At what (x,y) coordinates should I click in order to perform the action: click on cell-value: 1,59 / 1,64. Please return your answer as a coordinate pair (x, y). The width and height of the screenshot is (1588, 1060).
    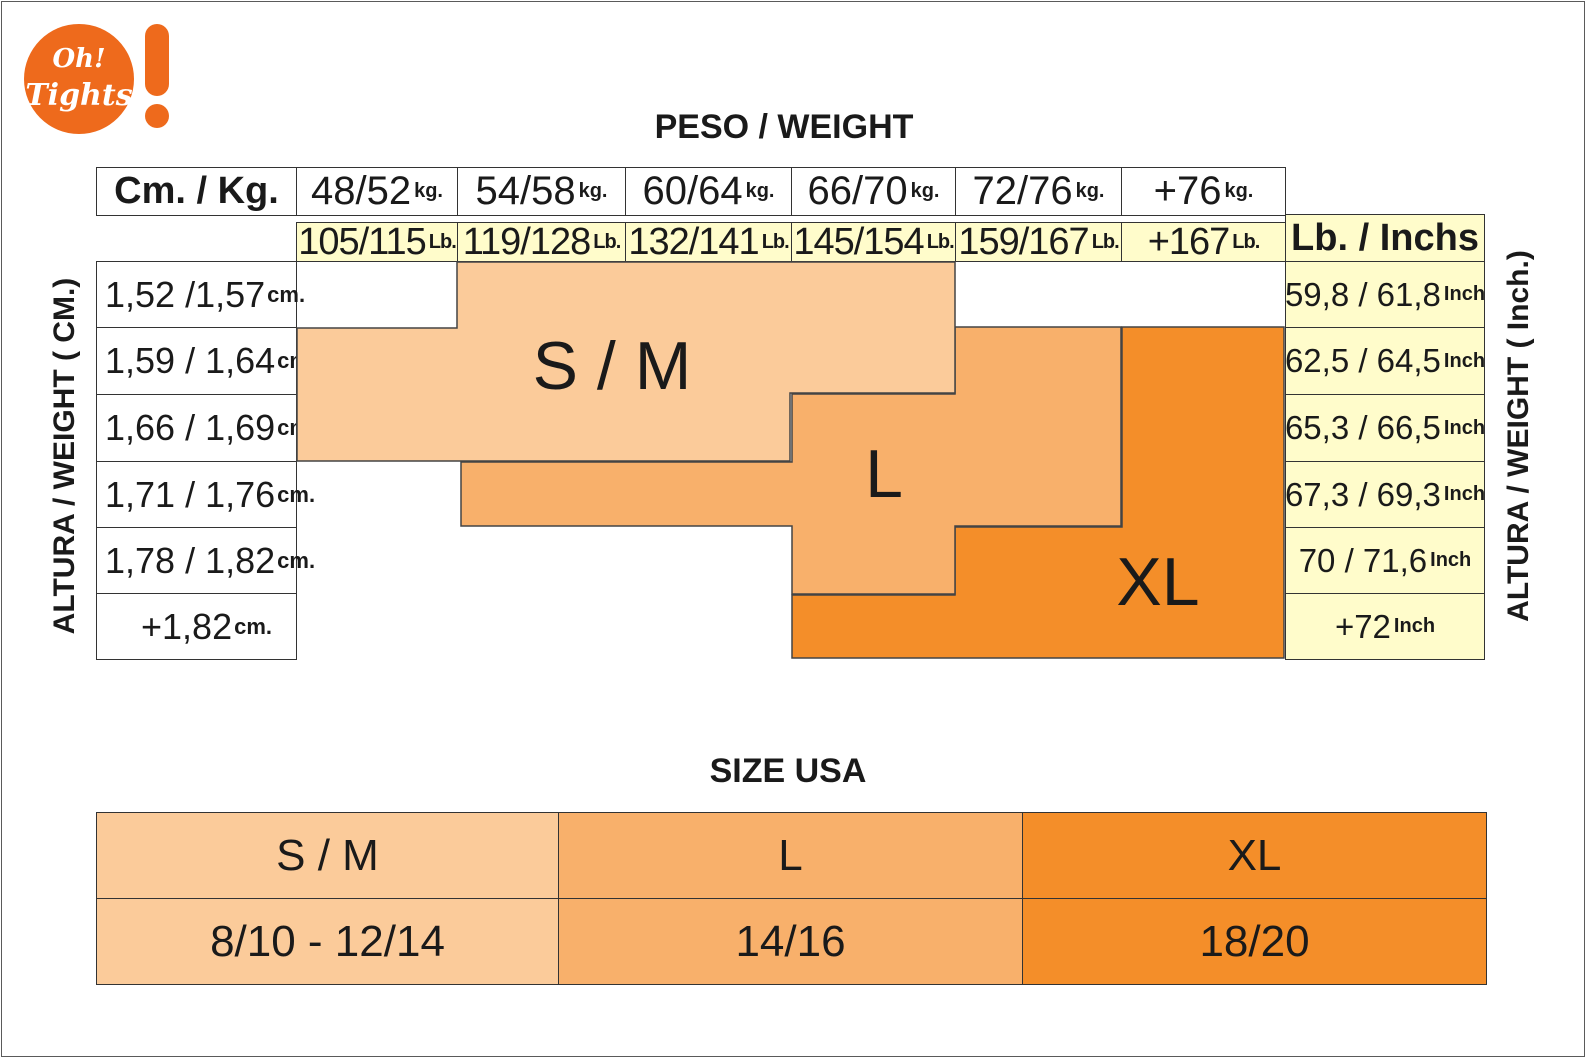
    Looking at the image, I should click on (190, 360).